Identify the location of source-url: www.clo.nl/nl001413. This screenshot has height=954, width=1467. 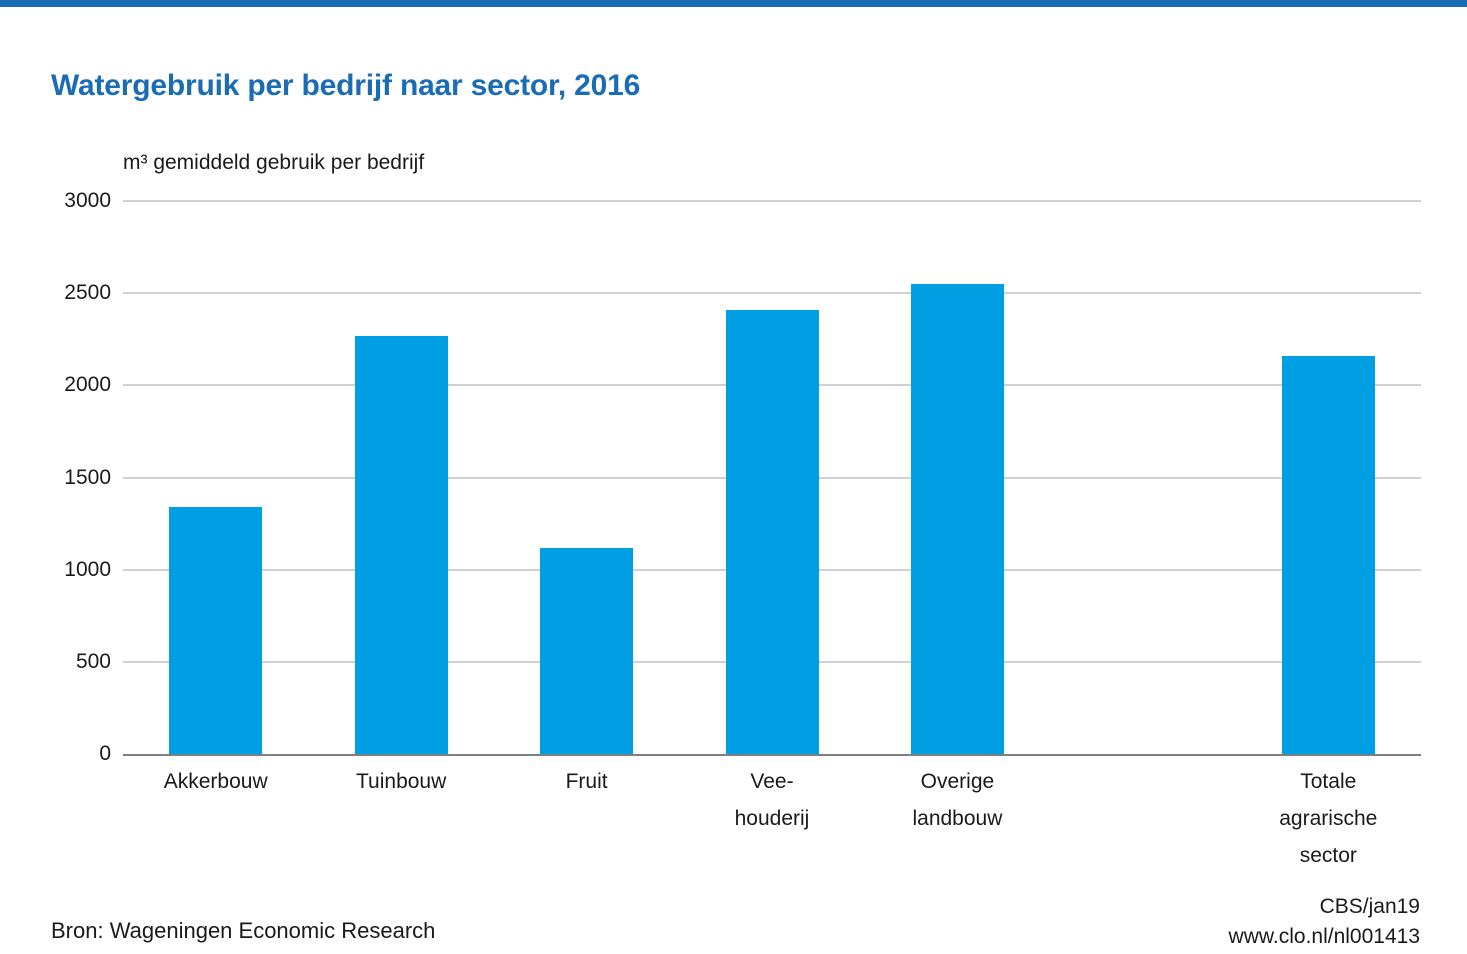
(1324, 936).